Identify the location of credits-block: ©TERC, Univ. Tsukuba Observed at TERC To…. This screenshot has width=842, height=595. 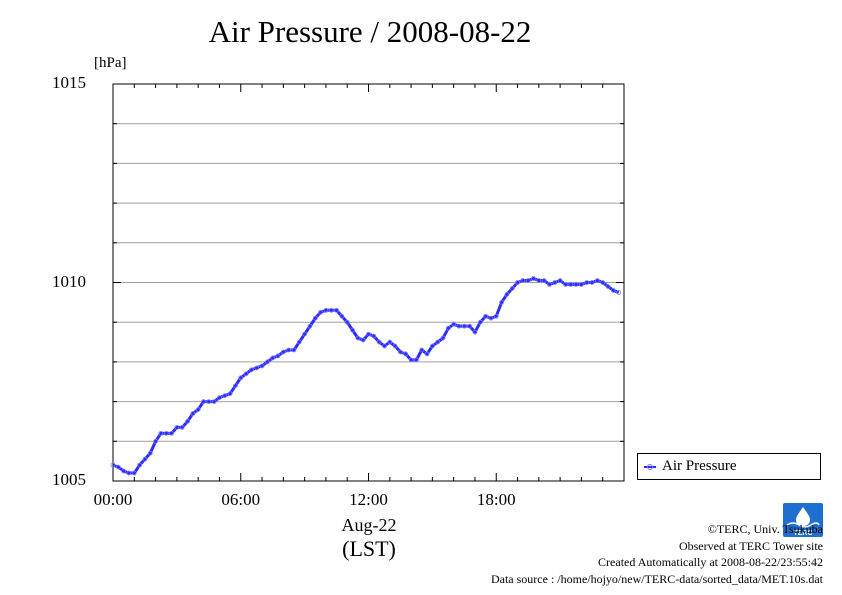
(657, 554).